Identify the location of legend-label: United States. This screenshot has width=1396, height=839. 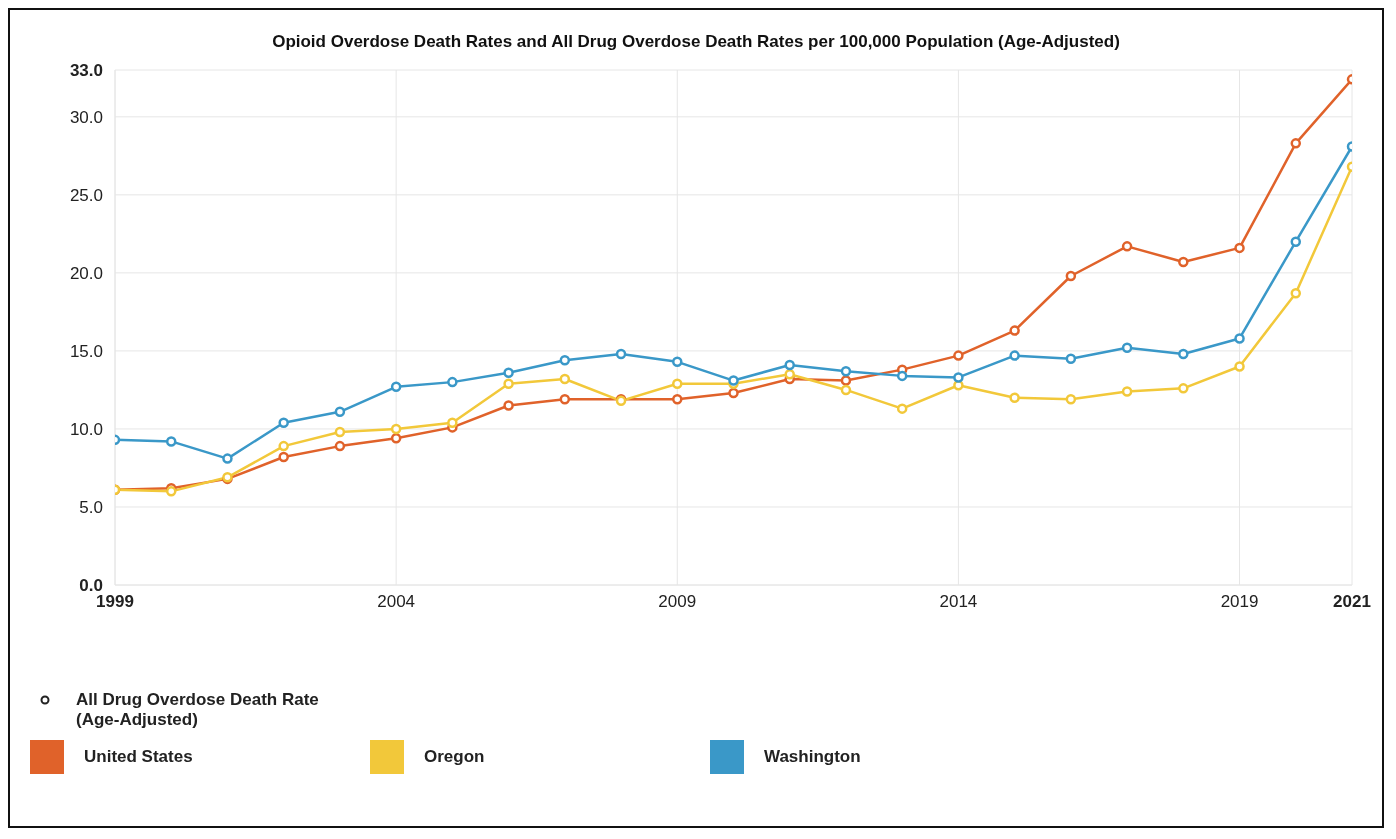
(138, 757).